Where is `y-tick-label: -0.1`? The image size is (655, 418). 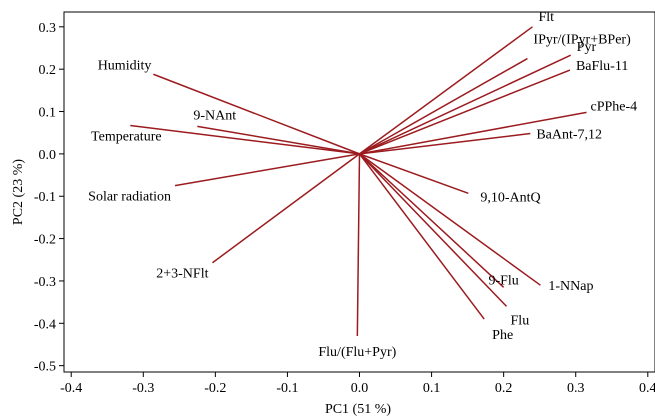
y-tick-label: -0.1 is located at coordinates (45, 197).